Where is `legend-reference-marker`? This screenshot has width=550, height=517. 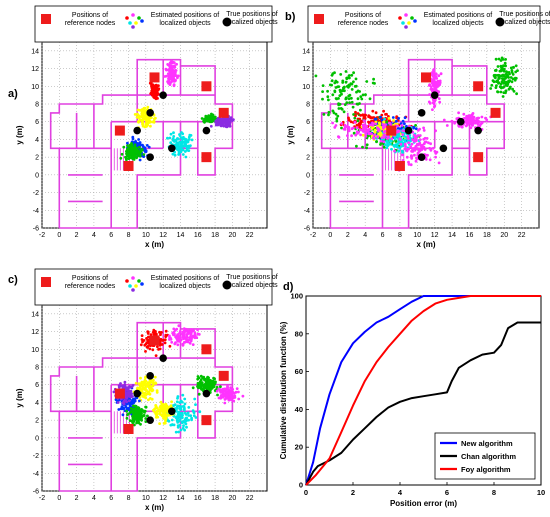 legend-reference-marker is located at coordinates (319, 19).